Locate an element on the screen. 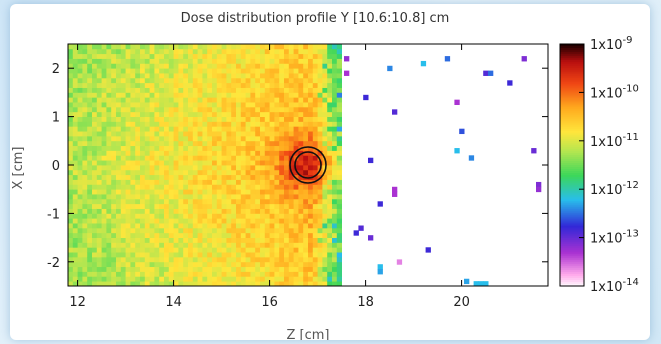  y-tick-label: 0 is located at coordinates (56, 166).